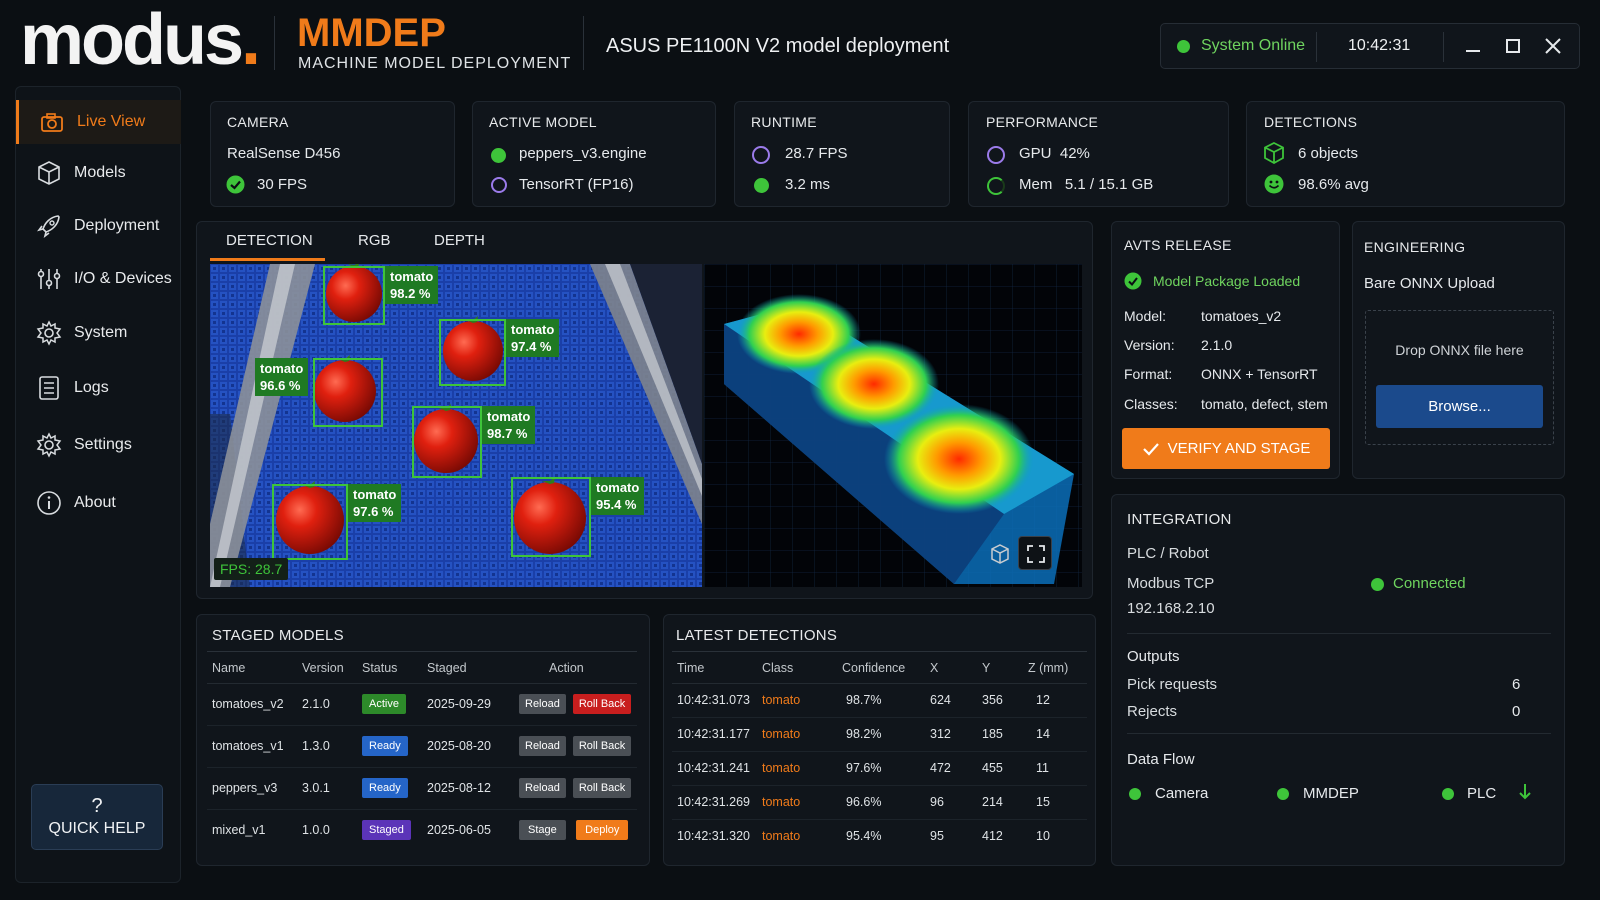 The width and height of the screenshot is (1600, 900). What do you see at coordinates (992, 836) in the screenshot?
I see `cell-y: 412` at bounding box center [992, 836].